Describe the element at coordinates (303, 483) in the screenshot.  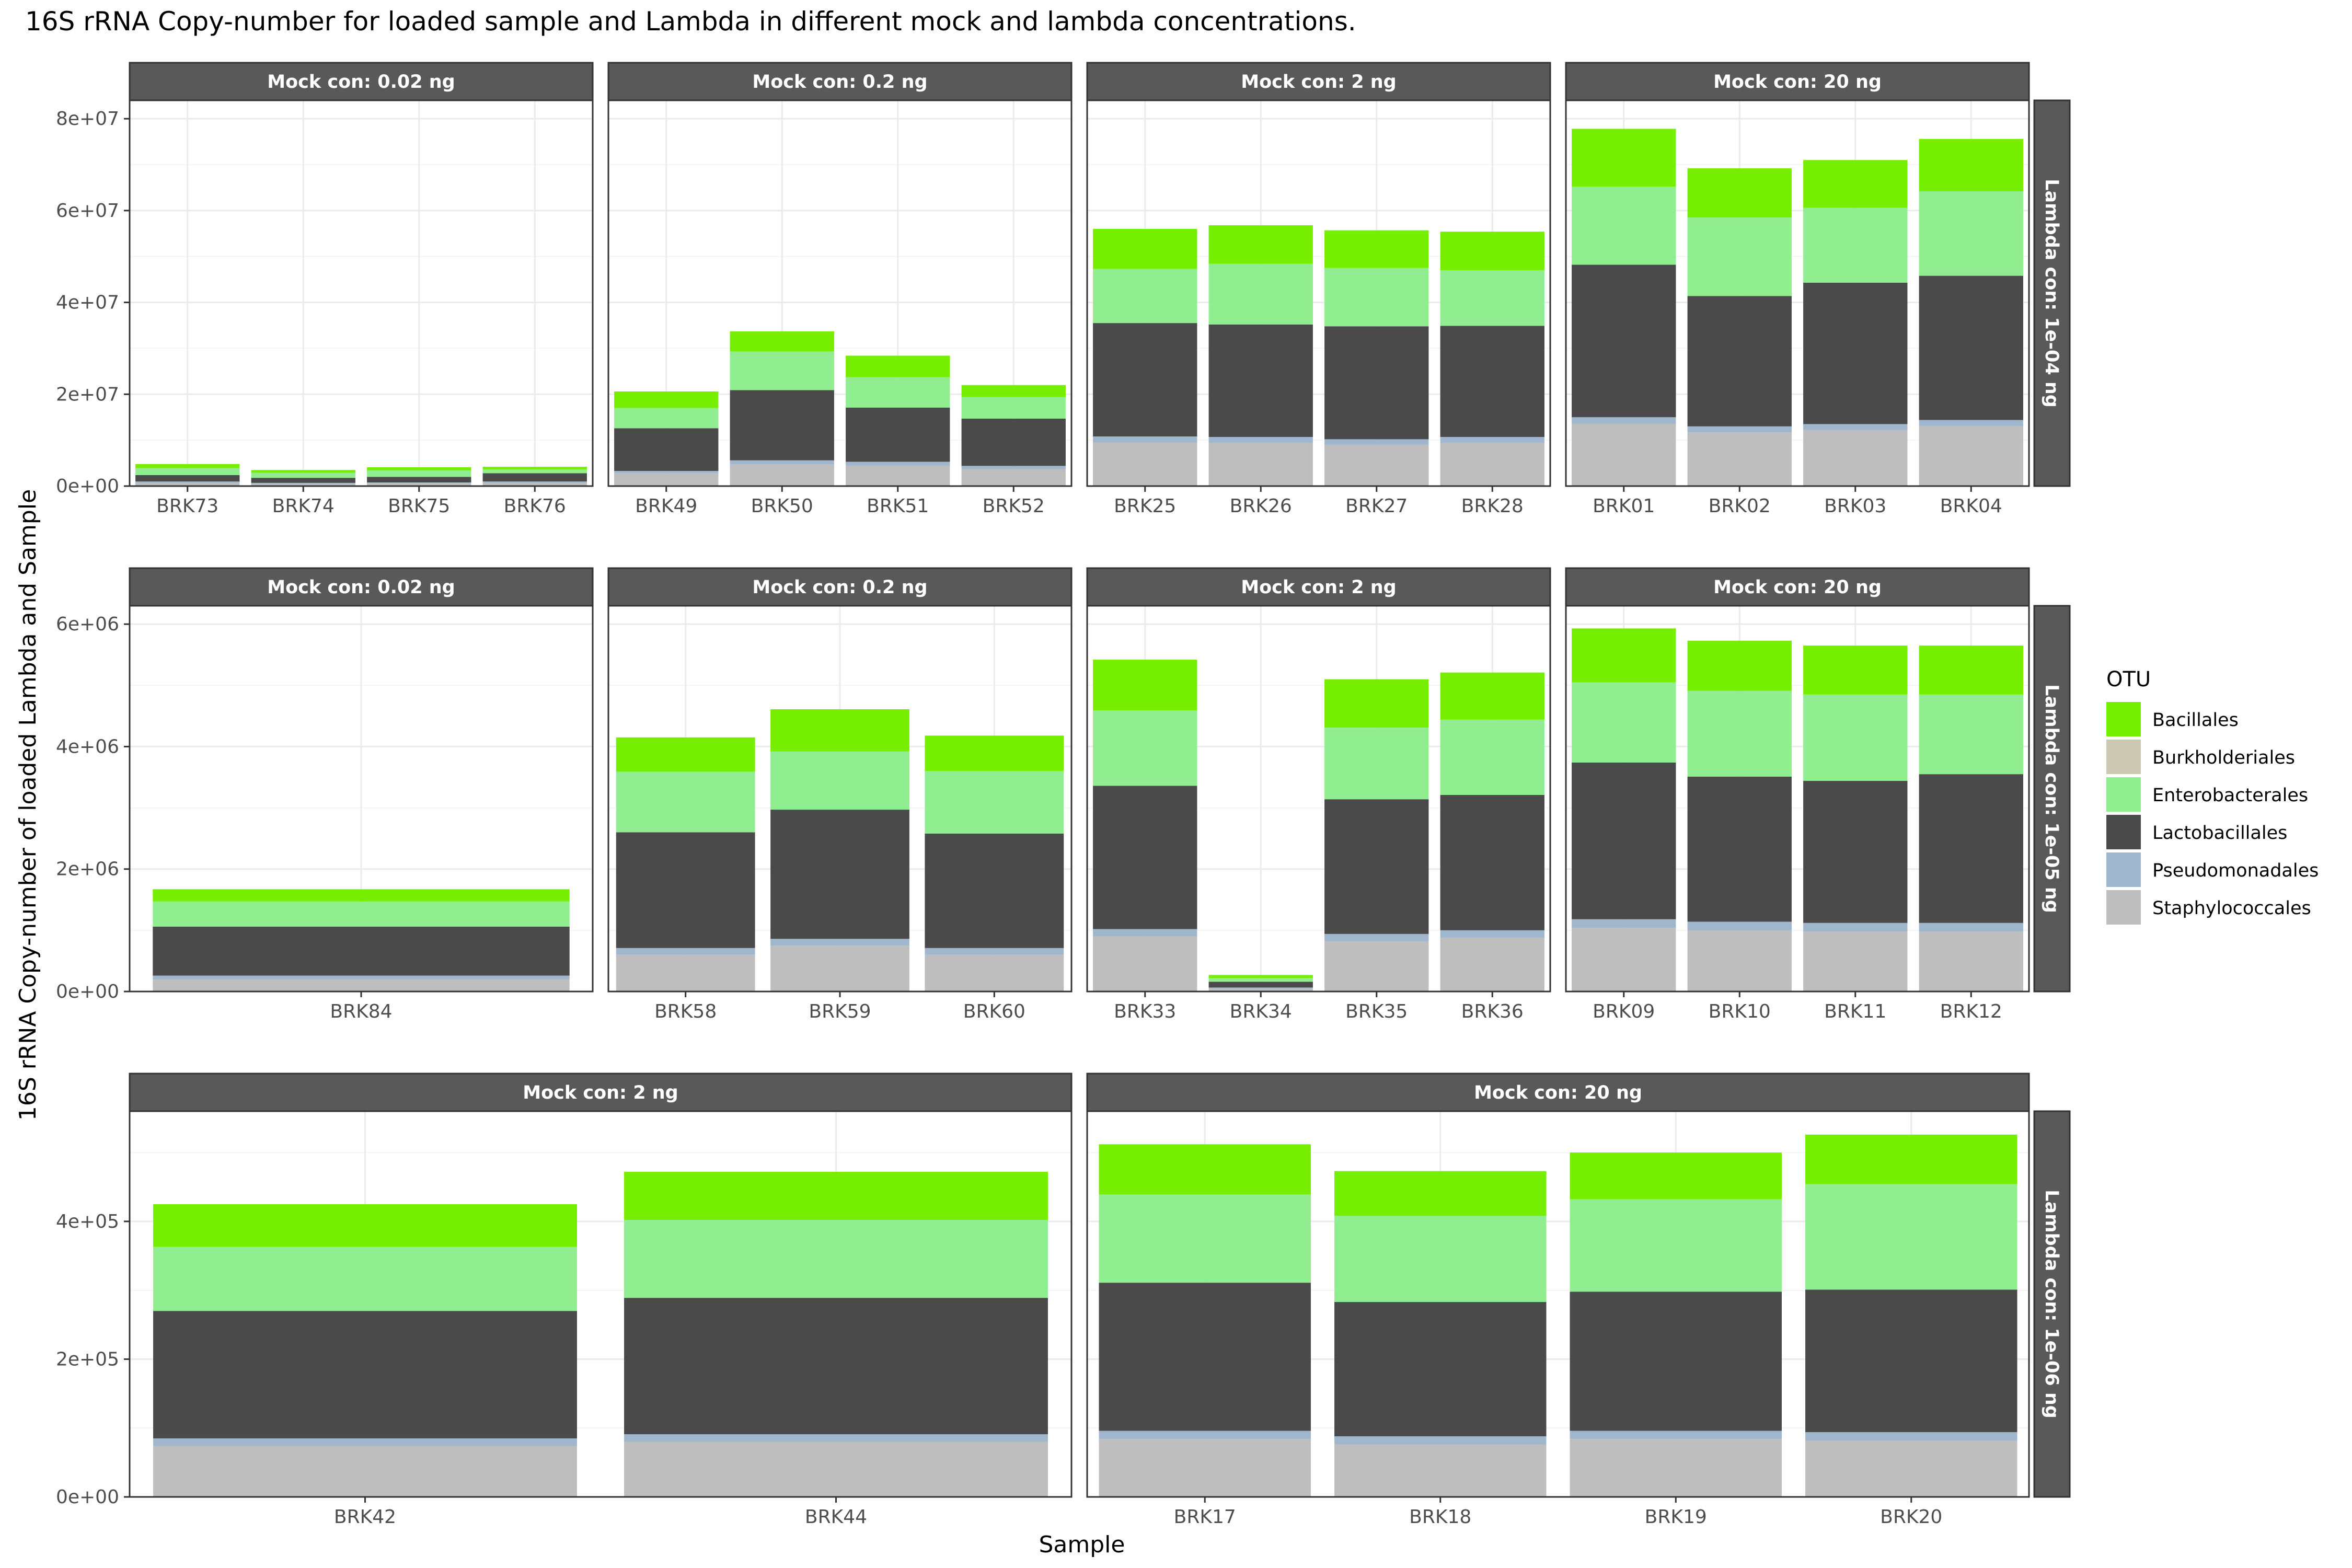
I see `bar-segment-brk74-pseudomonadales` at that location.